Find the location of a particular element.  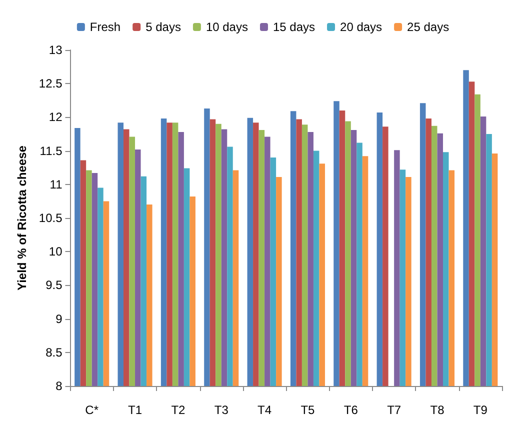

legend-label: 15 days is located at coordinates (294, 27).